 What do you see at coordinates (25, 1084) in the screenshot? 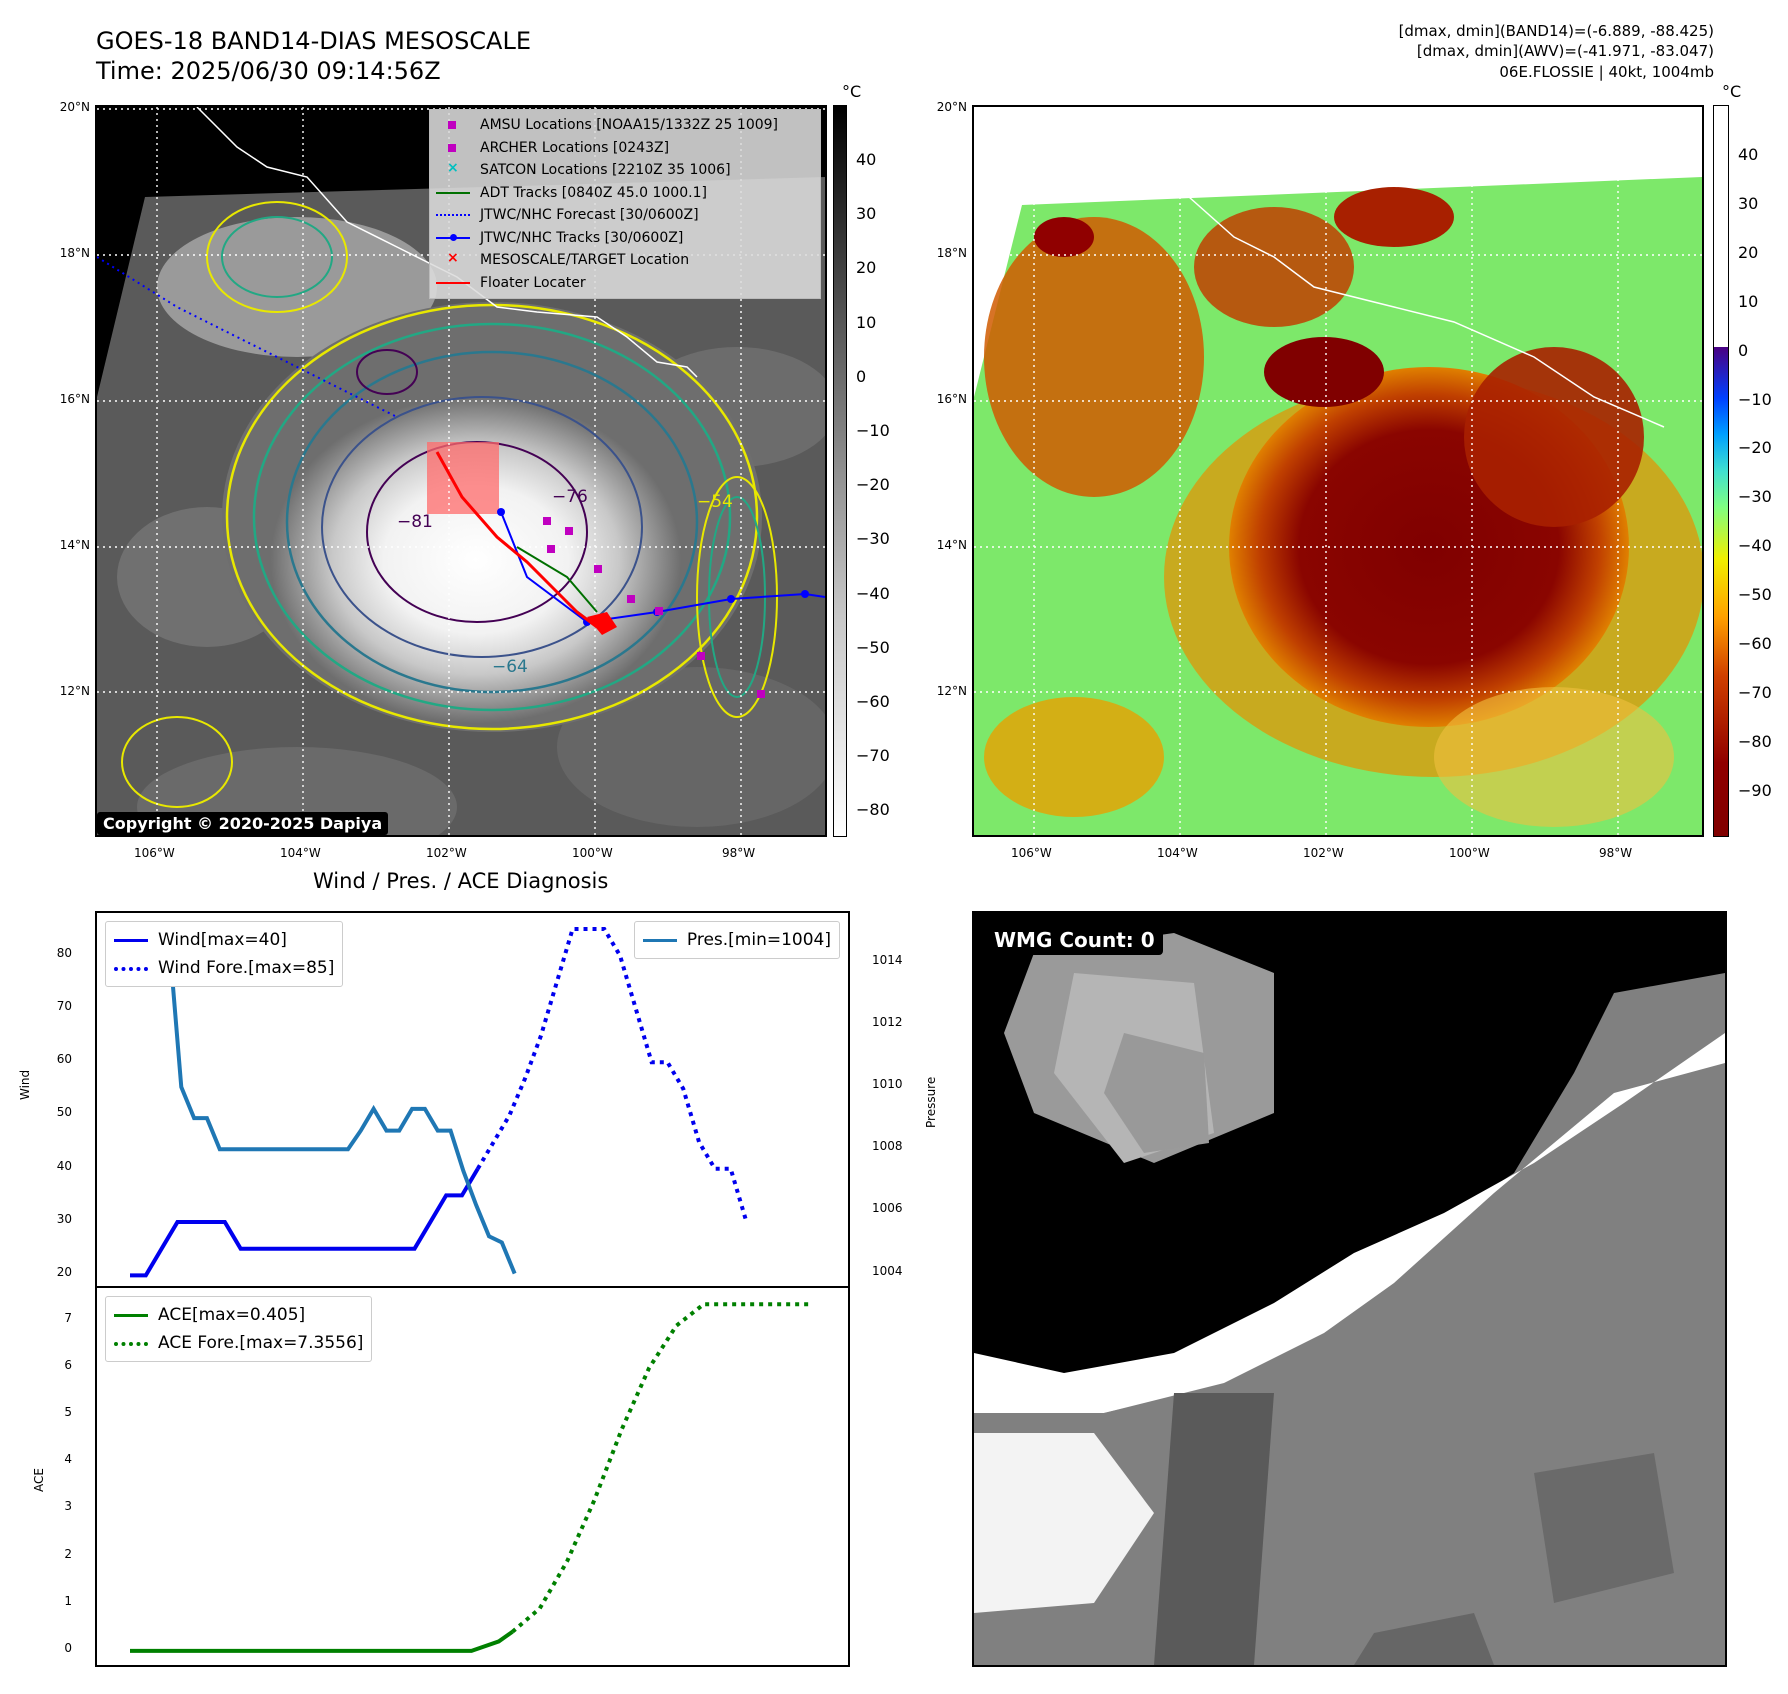
I see `wind-axis-label: Wind` at bounding box center [25, 1084].